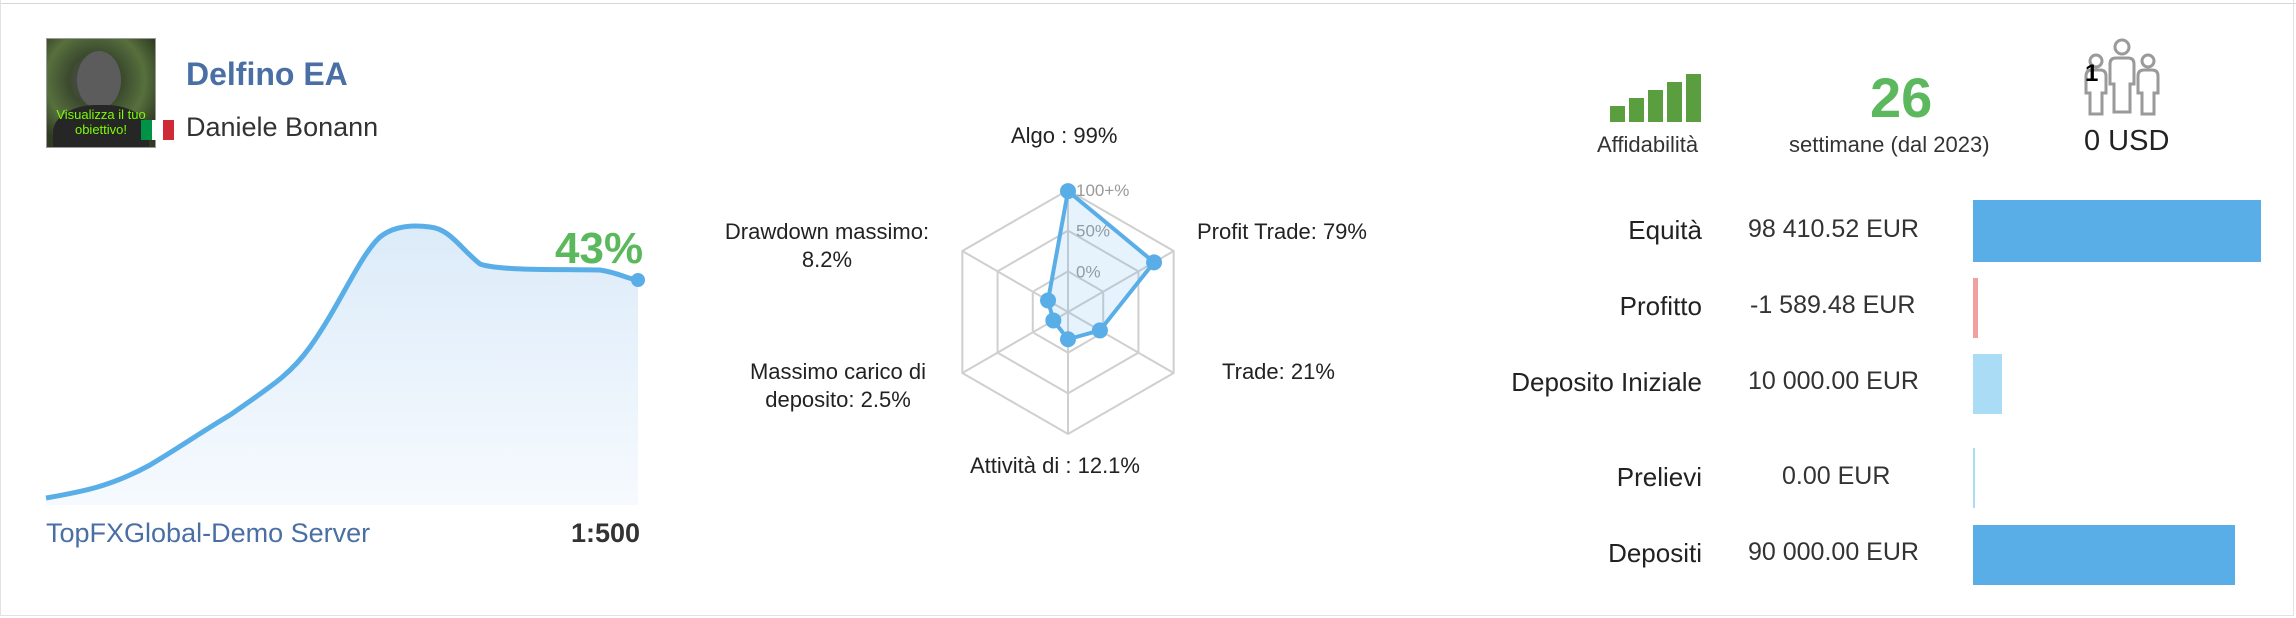  What do you see at coordinates (2122, 77) in the screenshot?
I see `subscribers-icon` at bounding box center [2122, 77].